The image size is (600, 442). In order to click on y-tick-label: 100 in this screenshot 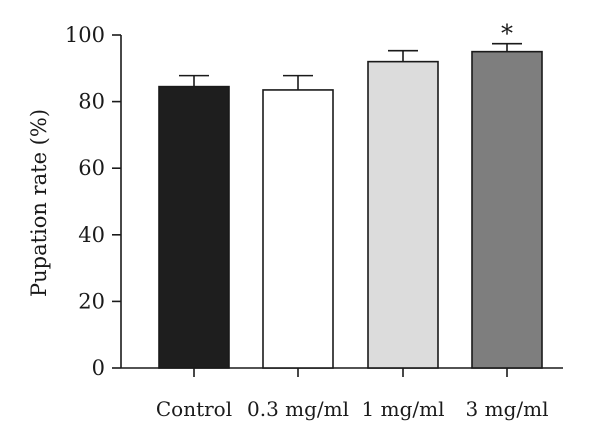, I will do `click(85, 35)`.